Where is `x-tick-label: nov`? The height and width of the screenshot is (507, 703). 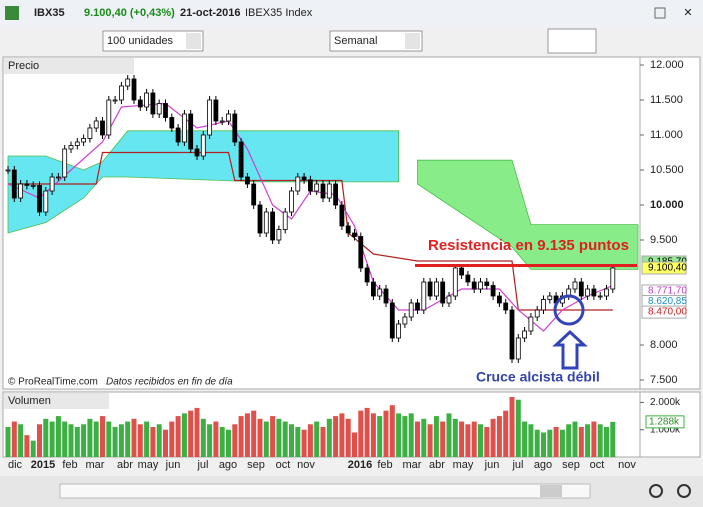 x-tick-label: nov is located at coordinates (627, 465).